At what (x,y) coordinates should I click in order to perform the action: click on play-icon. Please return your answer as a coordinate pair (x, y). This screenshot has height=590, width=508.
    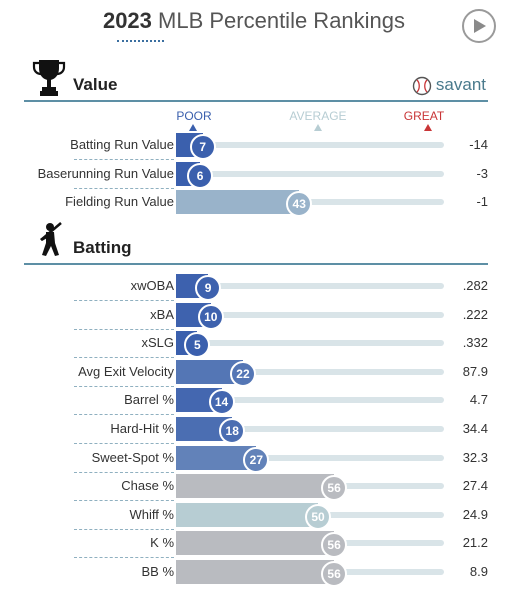
    Looking at the image, I should click on (480, 26).